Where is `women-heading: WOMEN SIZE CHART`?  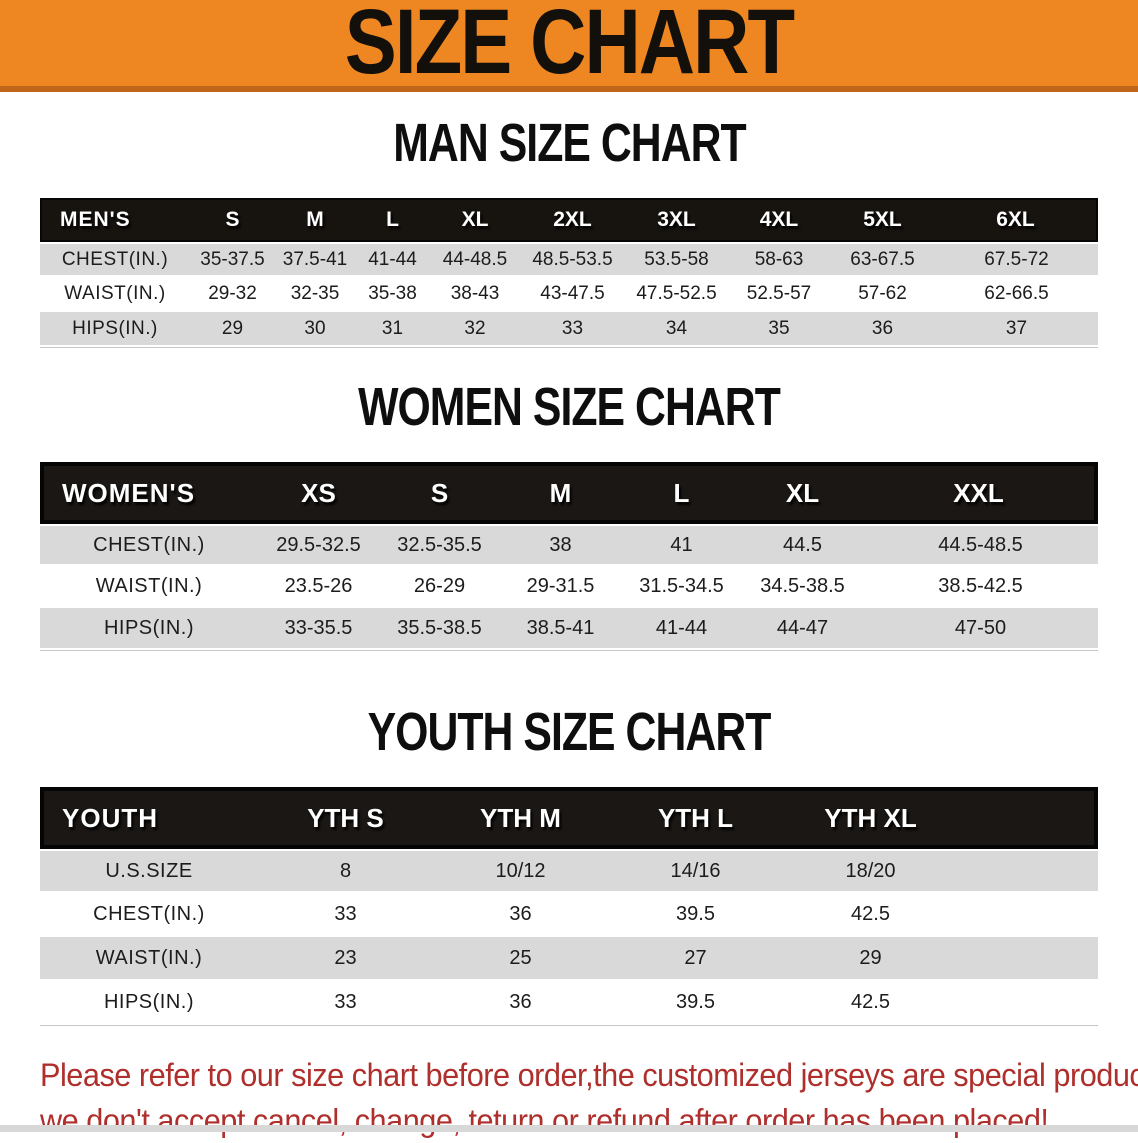
women-heading: WOMEN SIZE CHART is located at coordinates (569, 408).